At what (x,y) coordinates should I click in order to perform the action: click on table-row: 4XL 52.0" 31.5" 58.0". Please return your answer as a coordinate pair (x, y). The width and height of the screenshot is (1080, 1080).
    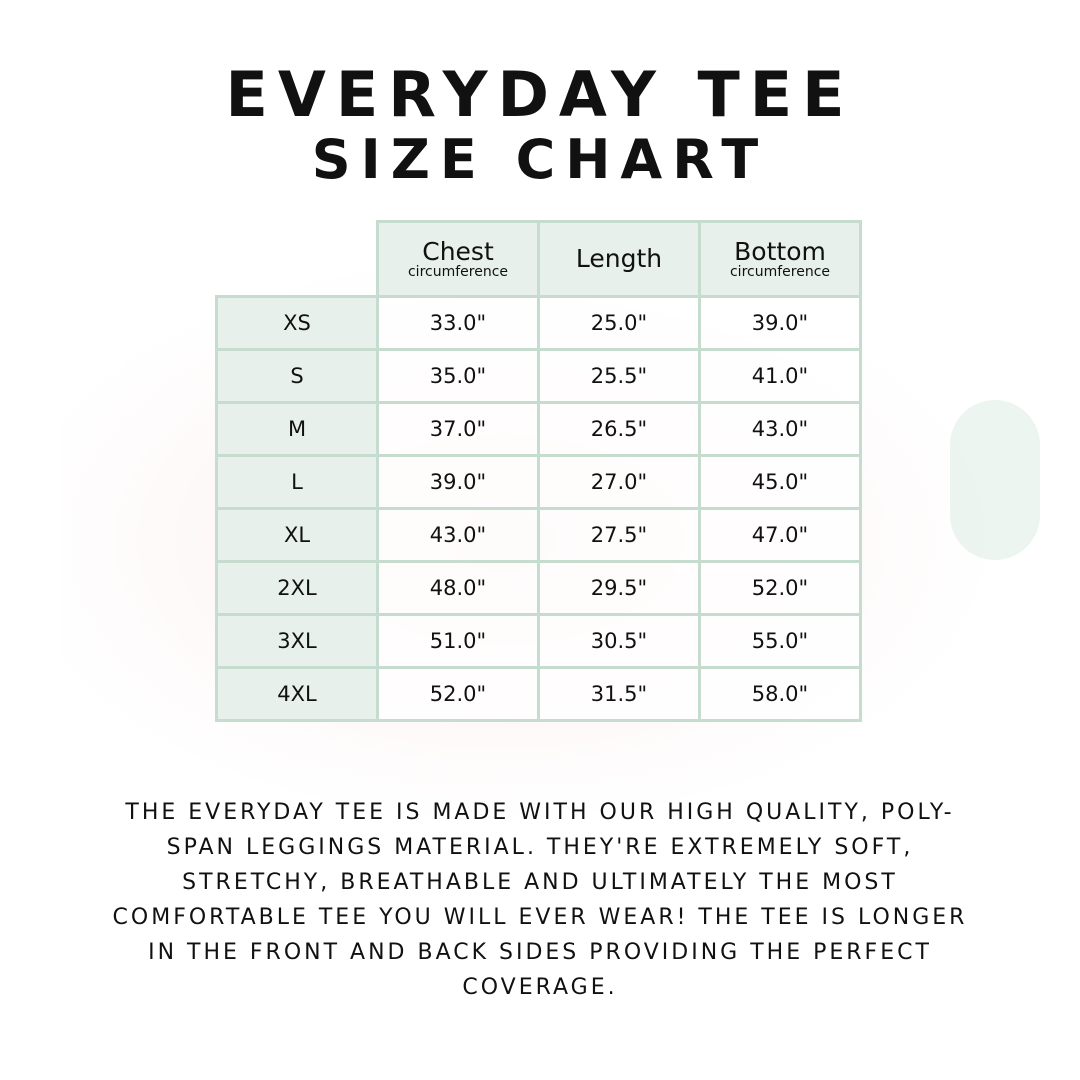
    Looking at the image, I should click on (538, 694).